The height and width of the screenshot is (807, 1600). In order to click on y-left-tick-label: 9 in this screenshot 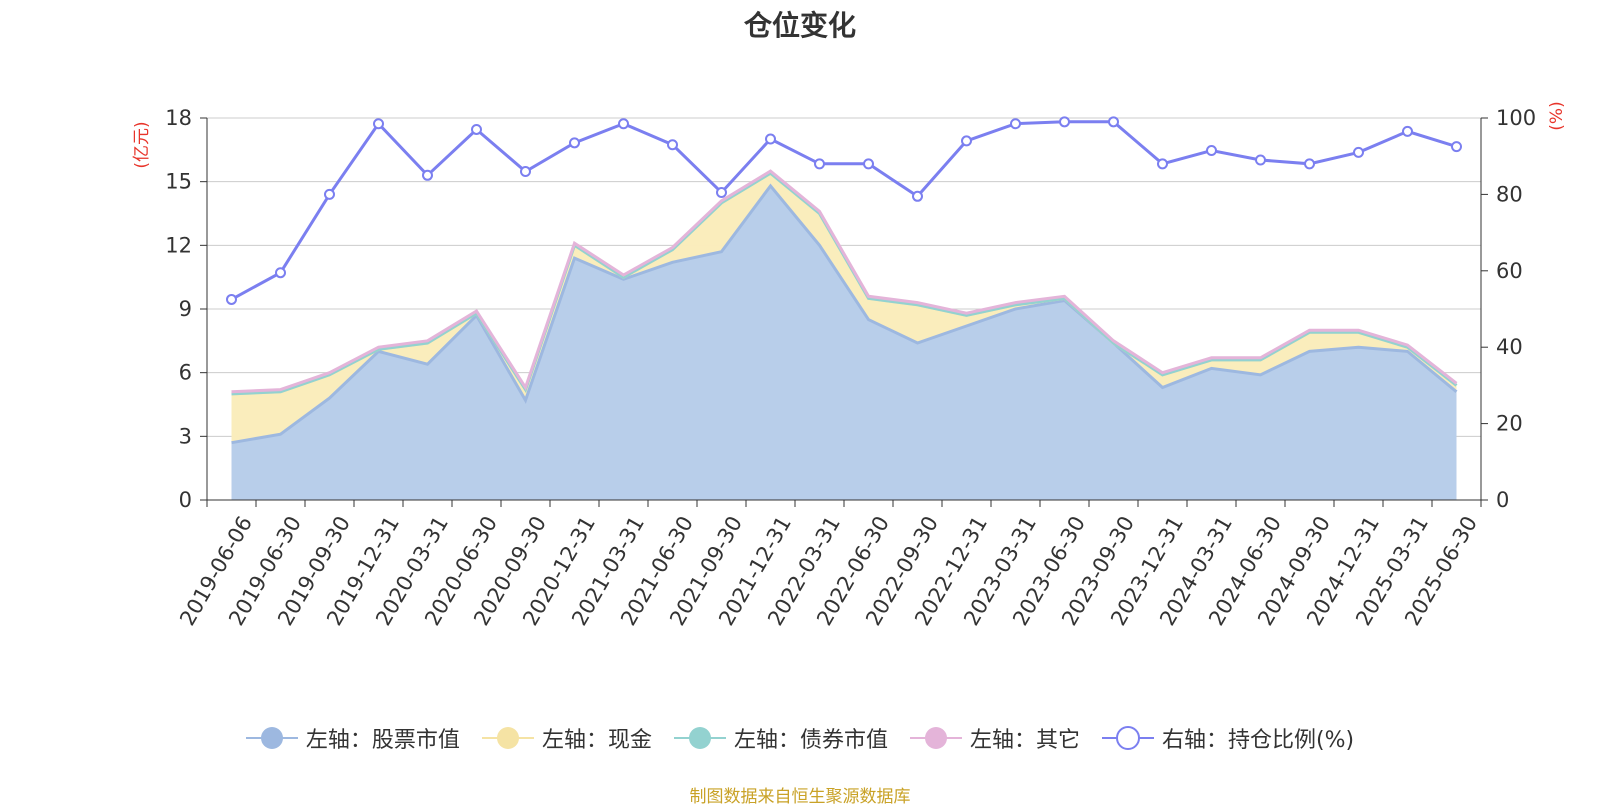, I will do `click(185, 309)`.